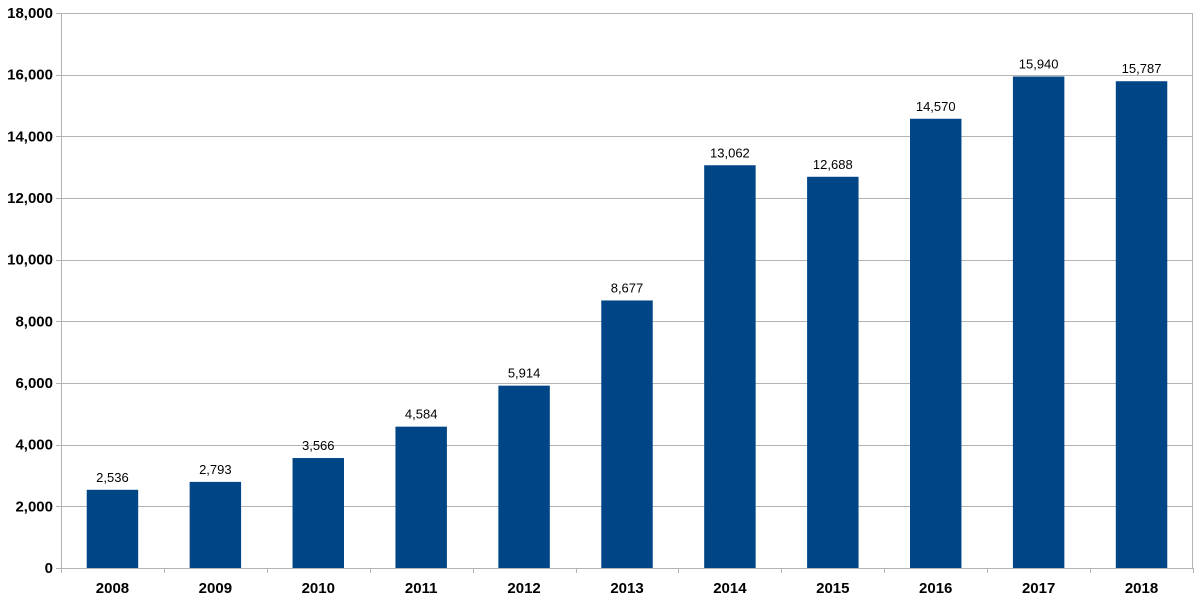 This screenshot has height=600, width=1200. What do you see at coordinates (832, 588) in the screenshot?
I see `x-tick-label: 2015` at bounding box center [832, 588].